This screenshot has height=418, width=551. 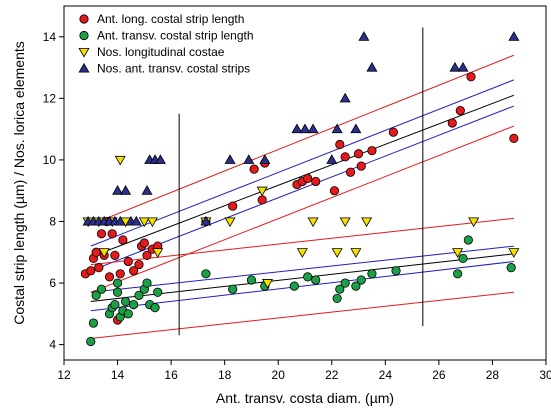 What do you see at coordinates (302, 241) in the screenshot?
I see `regression-line-pi` at bounding box center [302, 241].